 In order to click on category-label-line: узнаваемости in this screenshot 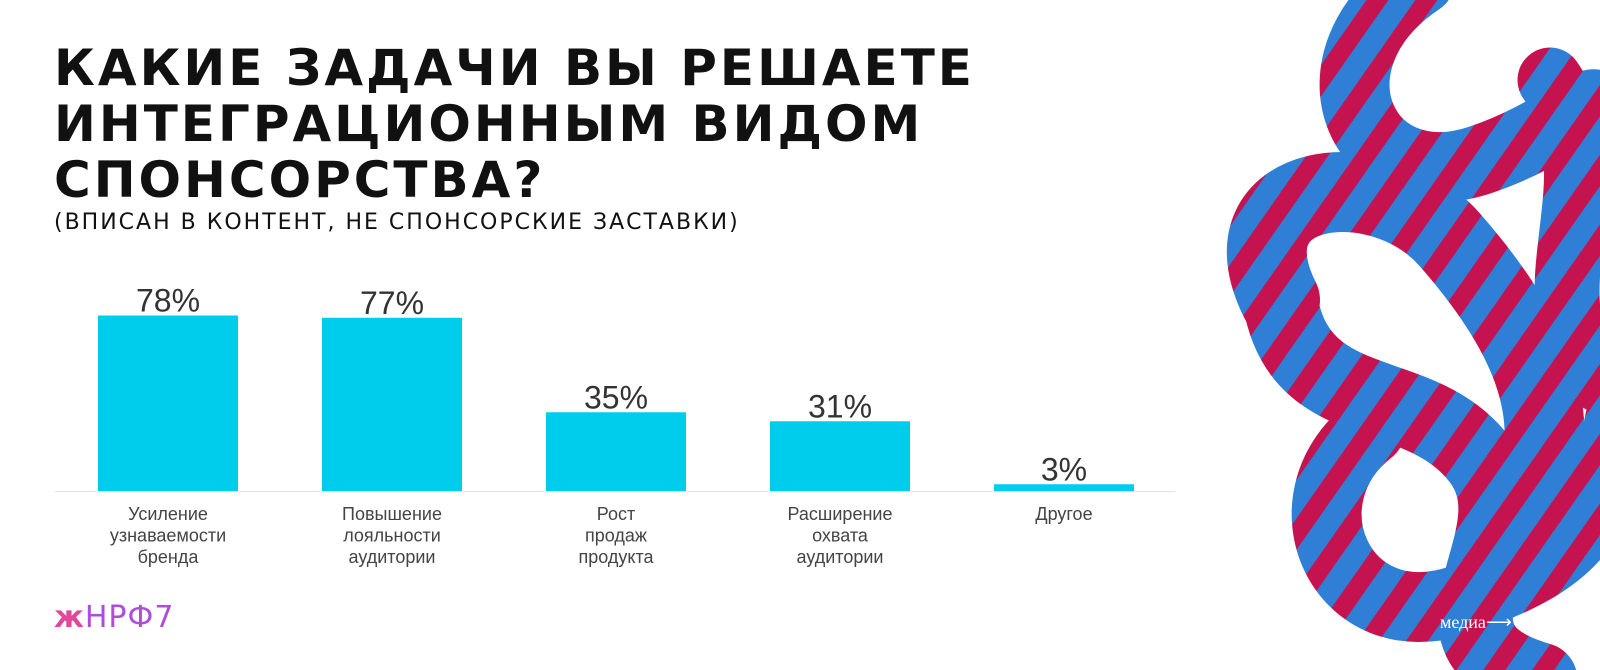, I will do `click(168, 536)`.